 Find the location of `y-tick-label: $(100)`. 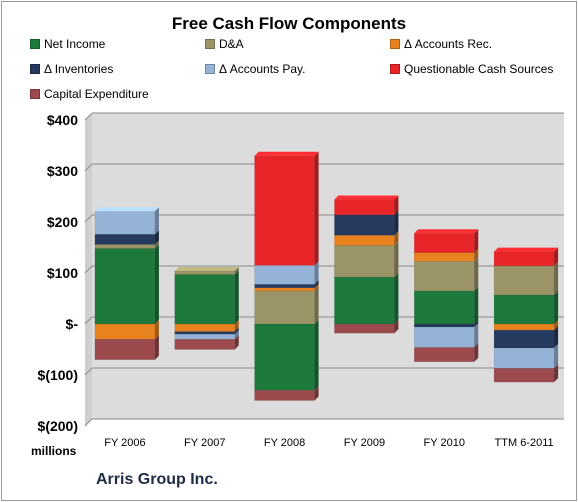

y-tick-label: $(100) is located at coordinates (58, 375).